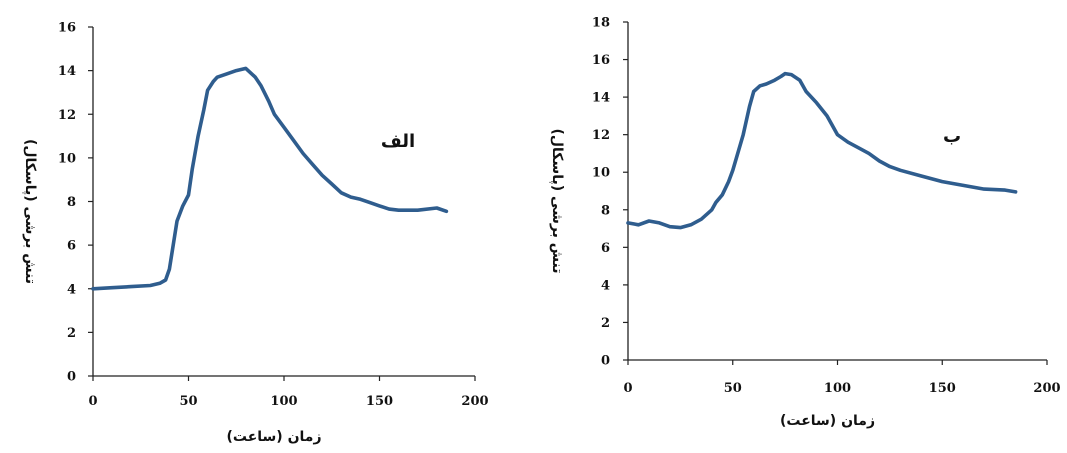 The height and width of the screenshot is (453, 1067). I want to click on y-tick-label: 18, so click(601, 23).